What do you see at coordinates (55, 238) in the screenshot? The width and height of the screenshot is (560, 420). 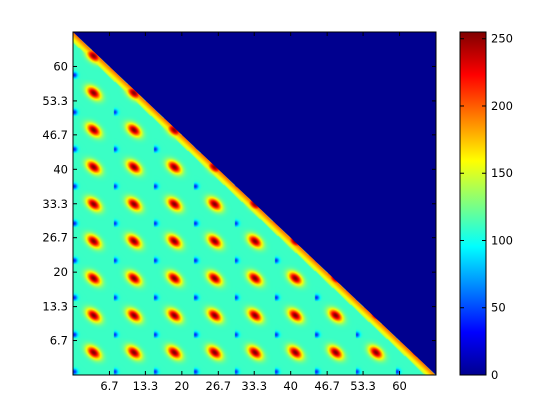 I see `y-tick-label: 26.7` at bounding box center [55, 238].